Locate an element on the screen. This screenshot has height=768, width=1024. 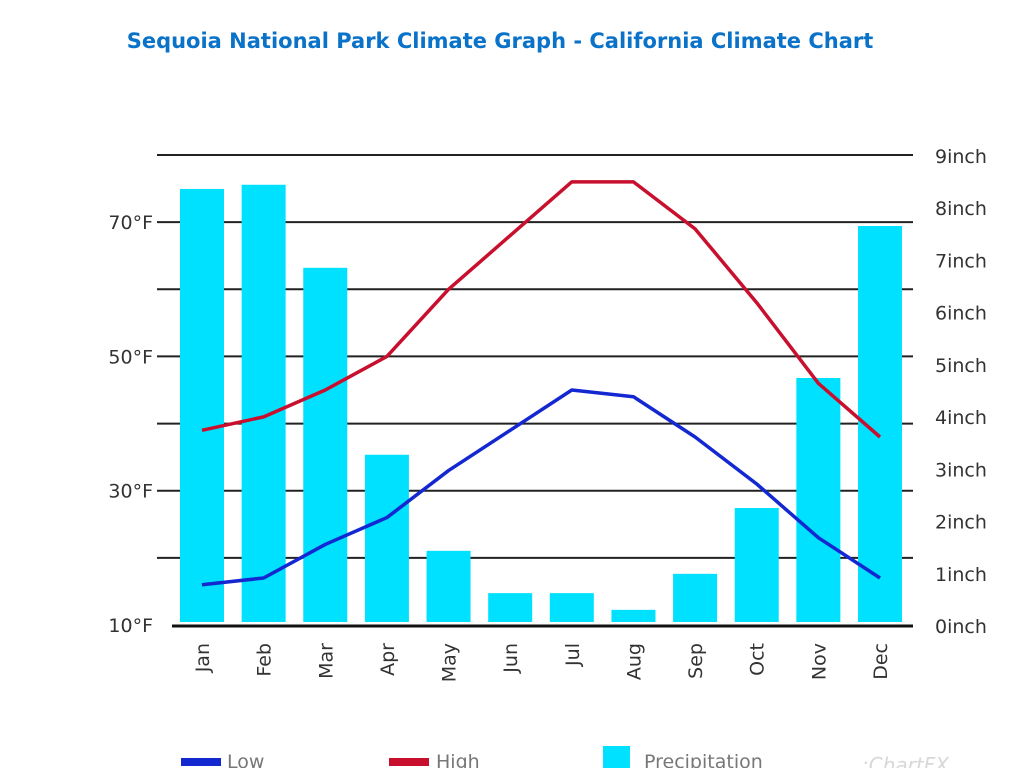
legend-precipitation-label: Precipitation is located at coordinates (703, 759).